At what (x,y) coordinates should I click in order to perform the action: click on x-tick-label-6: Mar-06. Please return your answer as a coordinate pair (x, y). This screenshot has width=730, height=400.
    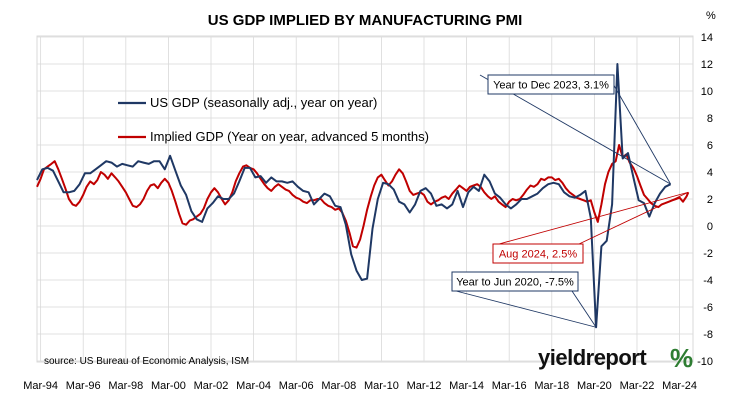
    Looking at the image, I should click on (296, 386).